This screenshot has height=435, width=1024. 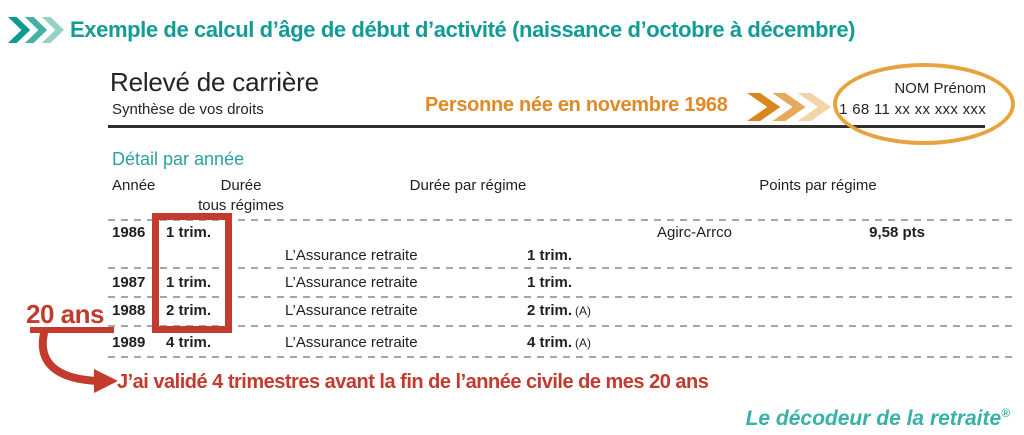 I want to click on col-header-points-by-regime: Points par régime, so click(x=818, y=185).